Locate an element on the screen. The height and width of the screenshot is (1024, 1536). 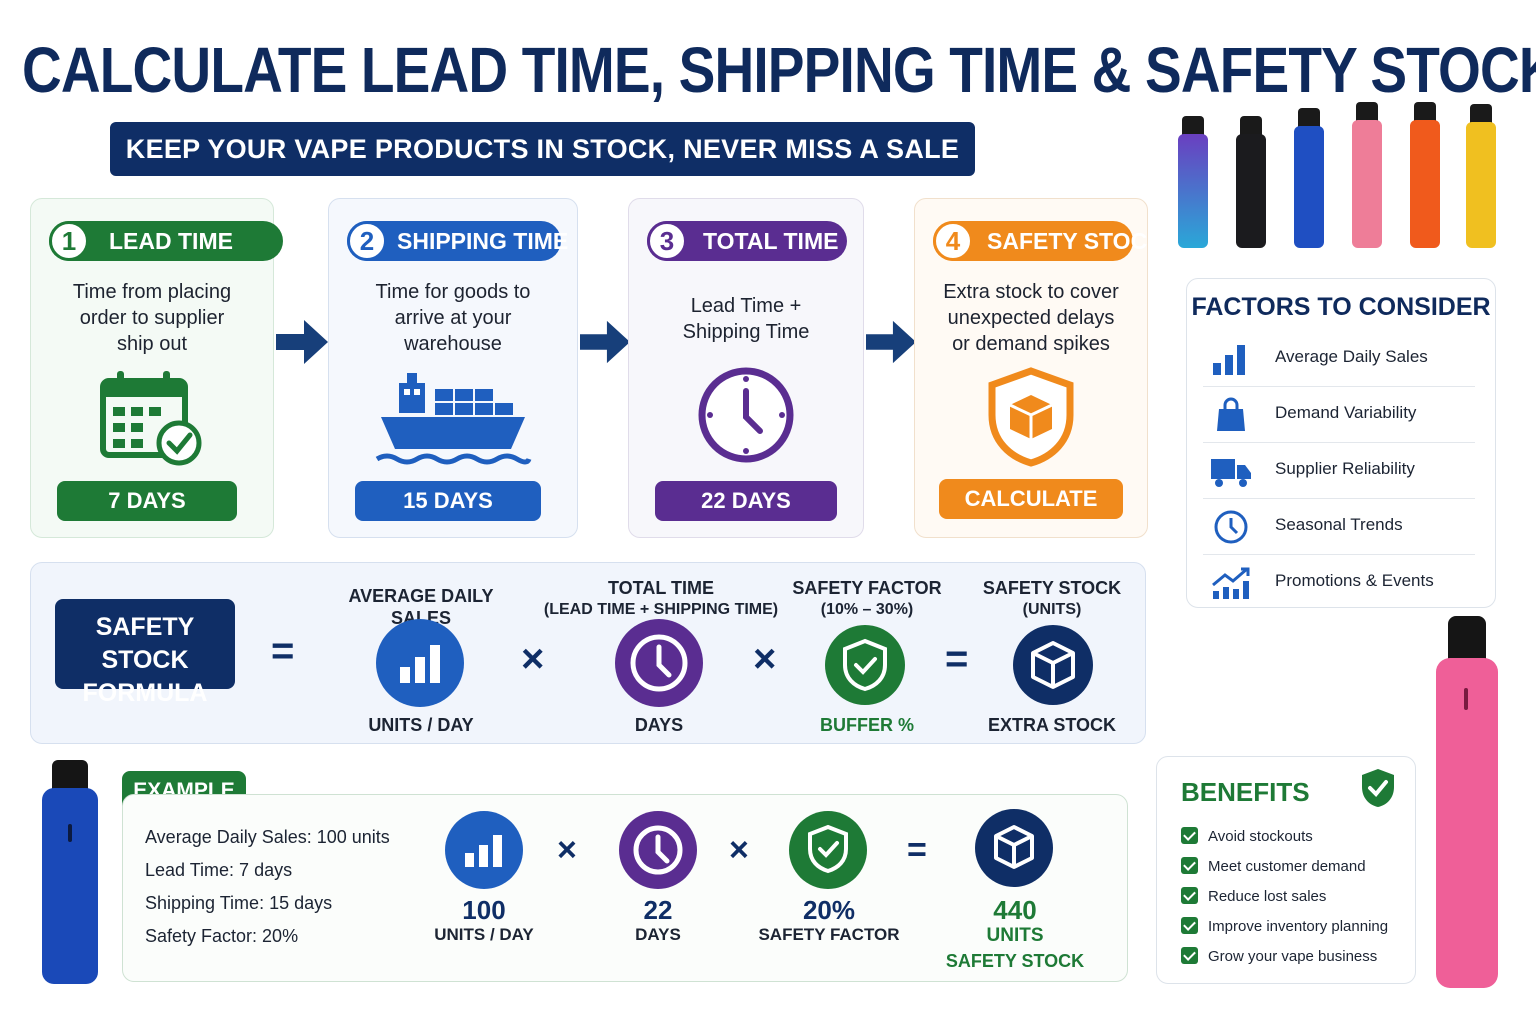
factor-label: Seasonal Trends is located at coordinates (1339, 524).